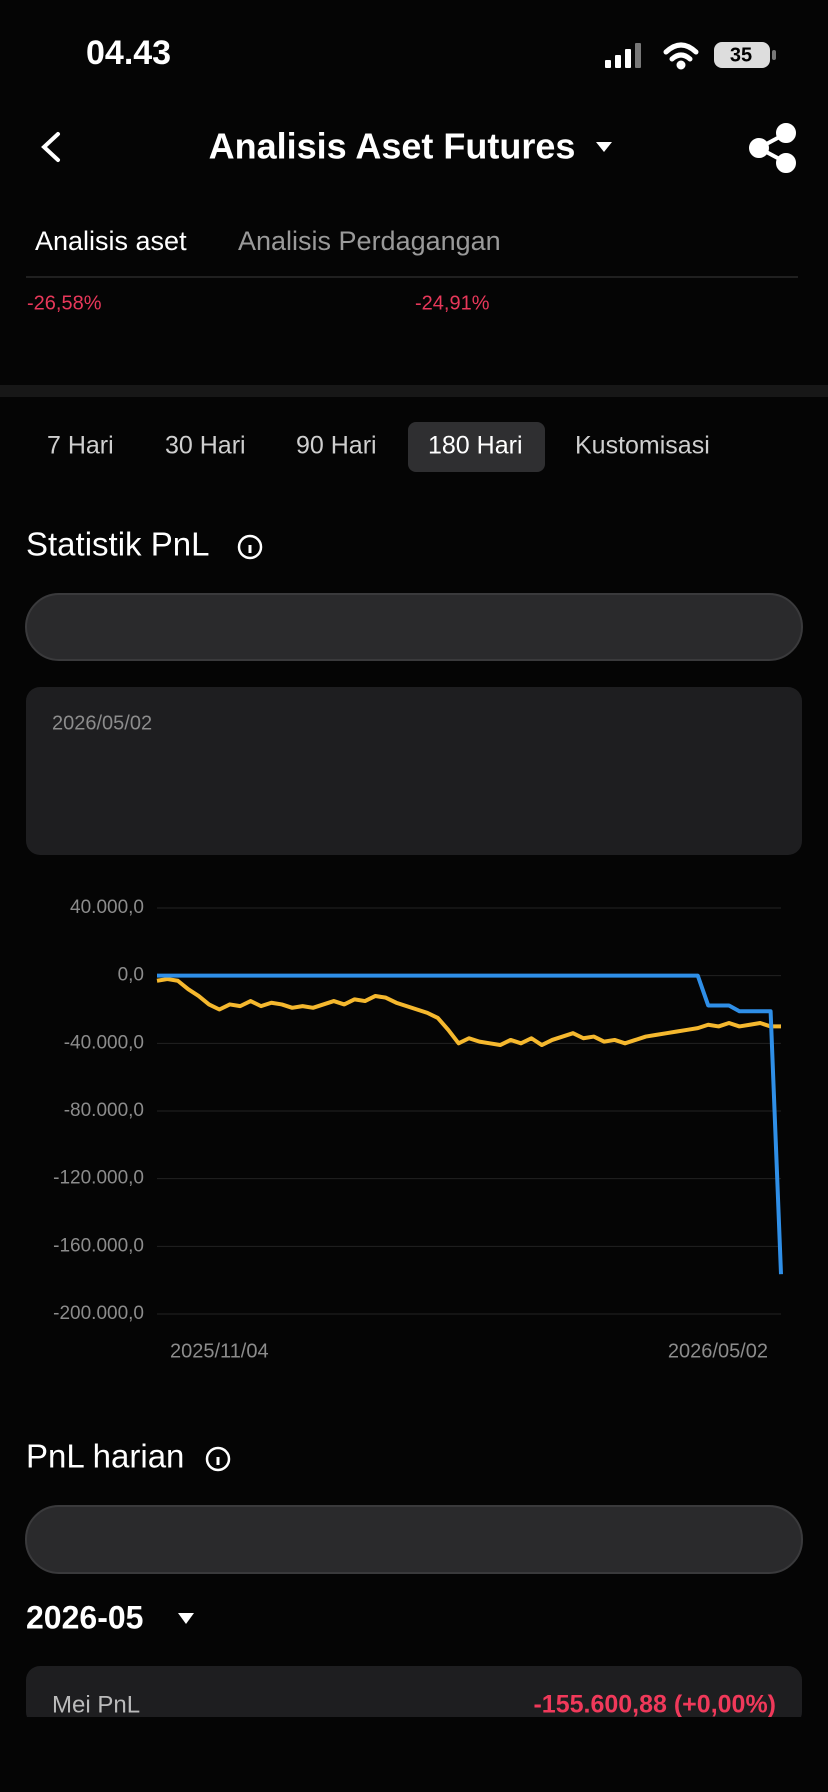 Image resolution: width=828 pixels, height=1792 pixels. I want to click on title-caret, so click(604, 147).